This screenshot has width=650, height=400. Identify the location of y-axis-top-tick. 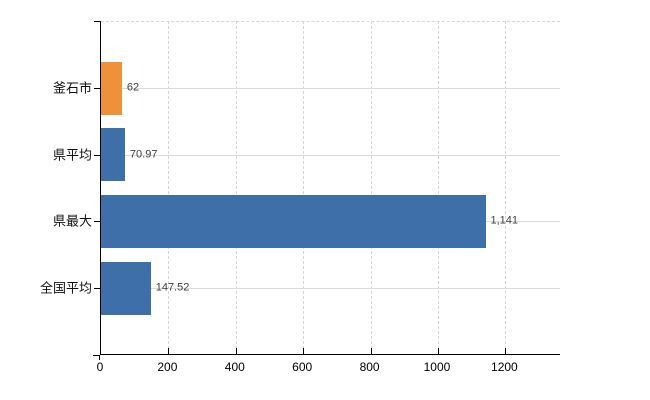
(97, 21).